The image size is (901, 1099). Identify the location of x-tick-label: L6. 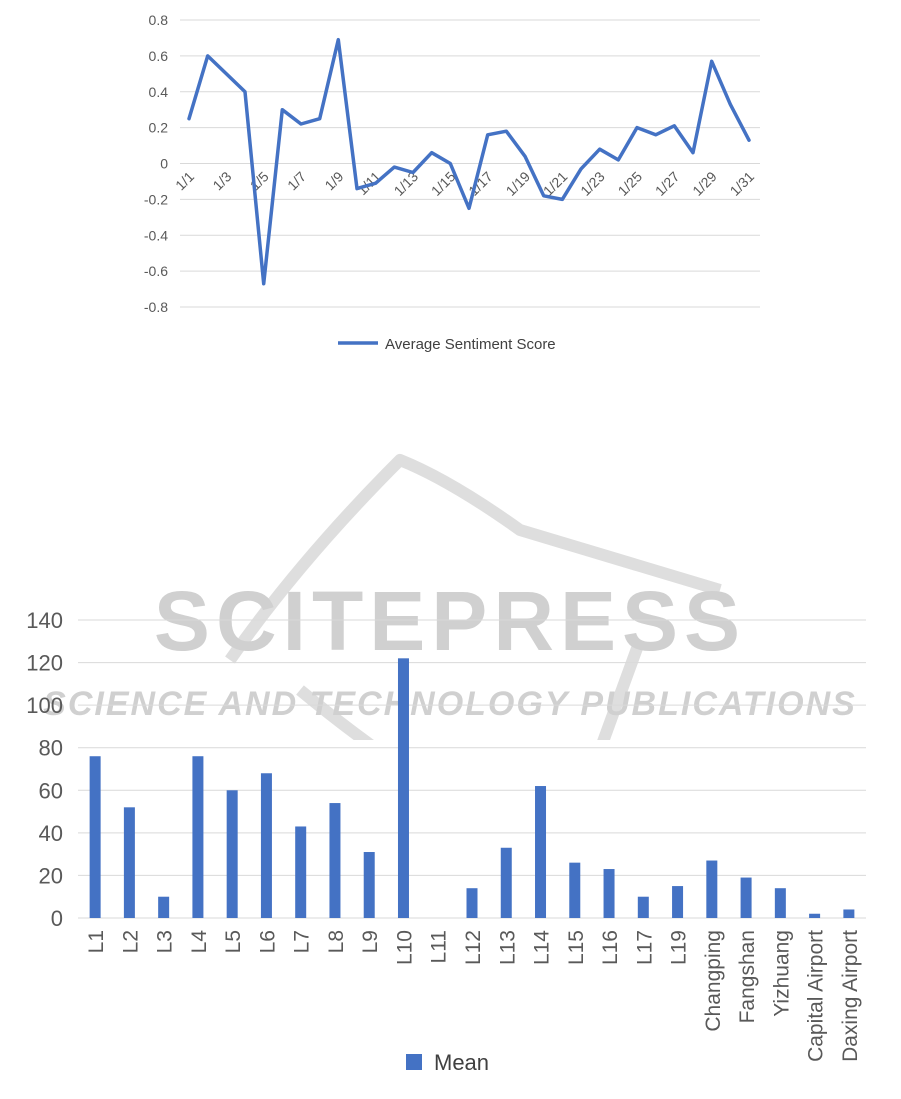
(267, 941).